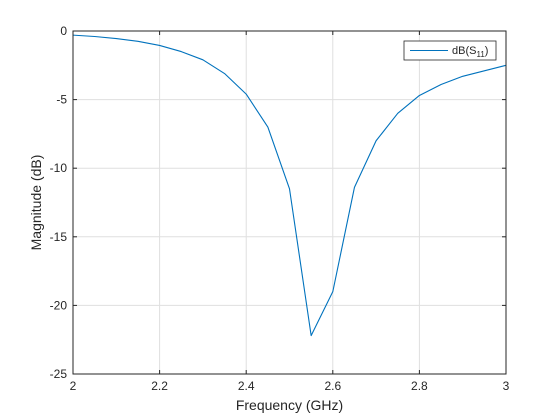 This screenshot has height=420, width=560. I want to click on legend-label-s11: dB(S11), so click(470, 52).